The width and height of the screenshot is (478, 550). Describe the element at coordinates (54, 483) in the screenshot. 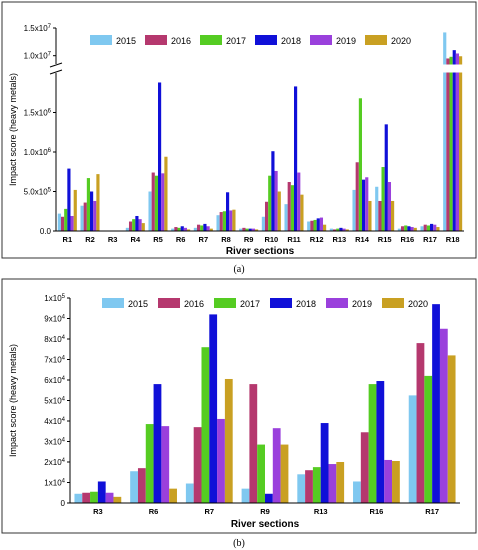

I see `y-tick-label: 1x104` at that location.